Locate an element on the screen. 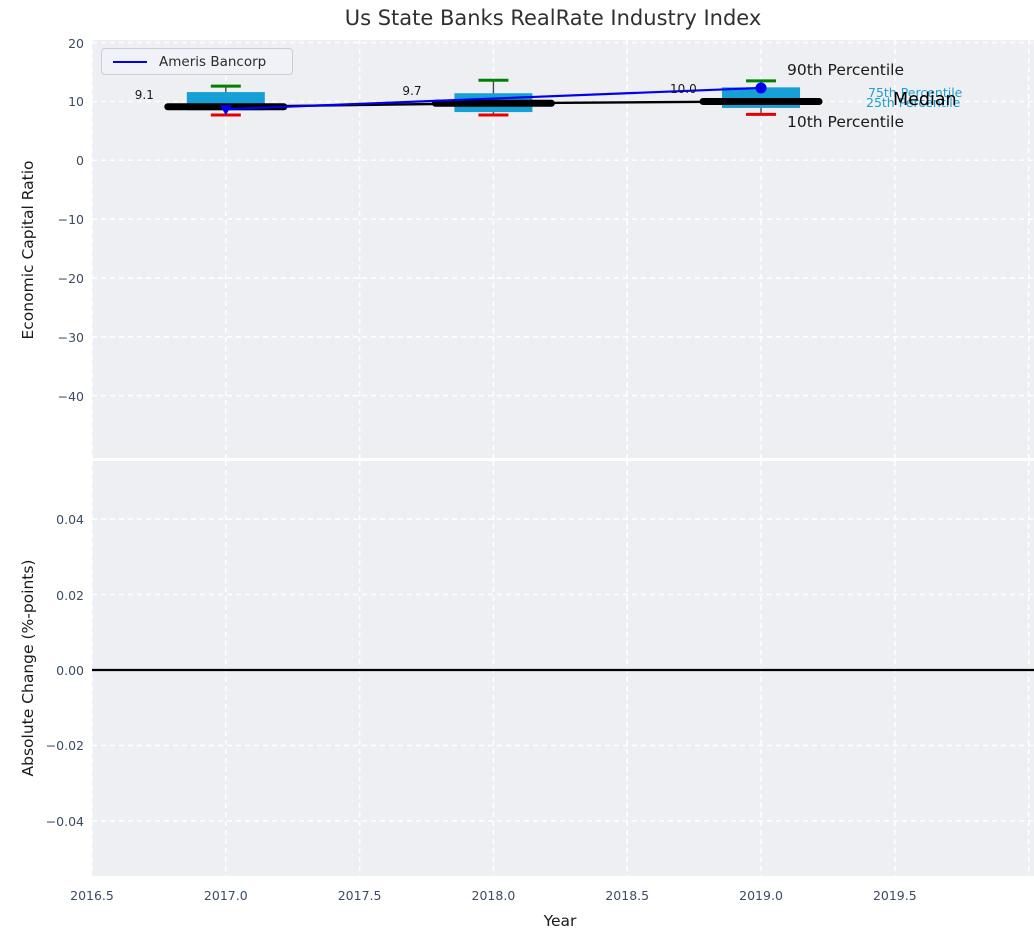 The width and height of the screenshot is (1034, 942). annotation-75th-percentile: 75th Percentile is located at coordinates (915, 92).